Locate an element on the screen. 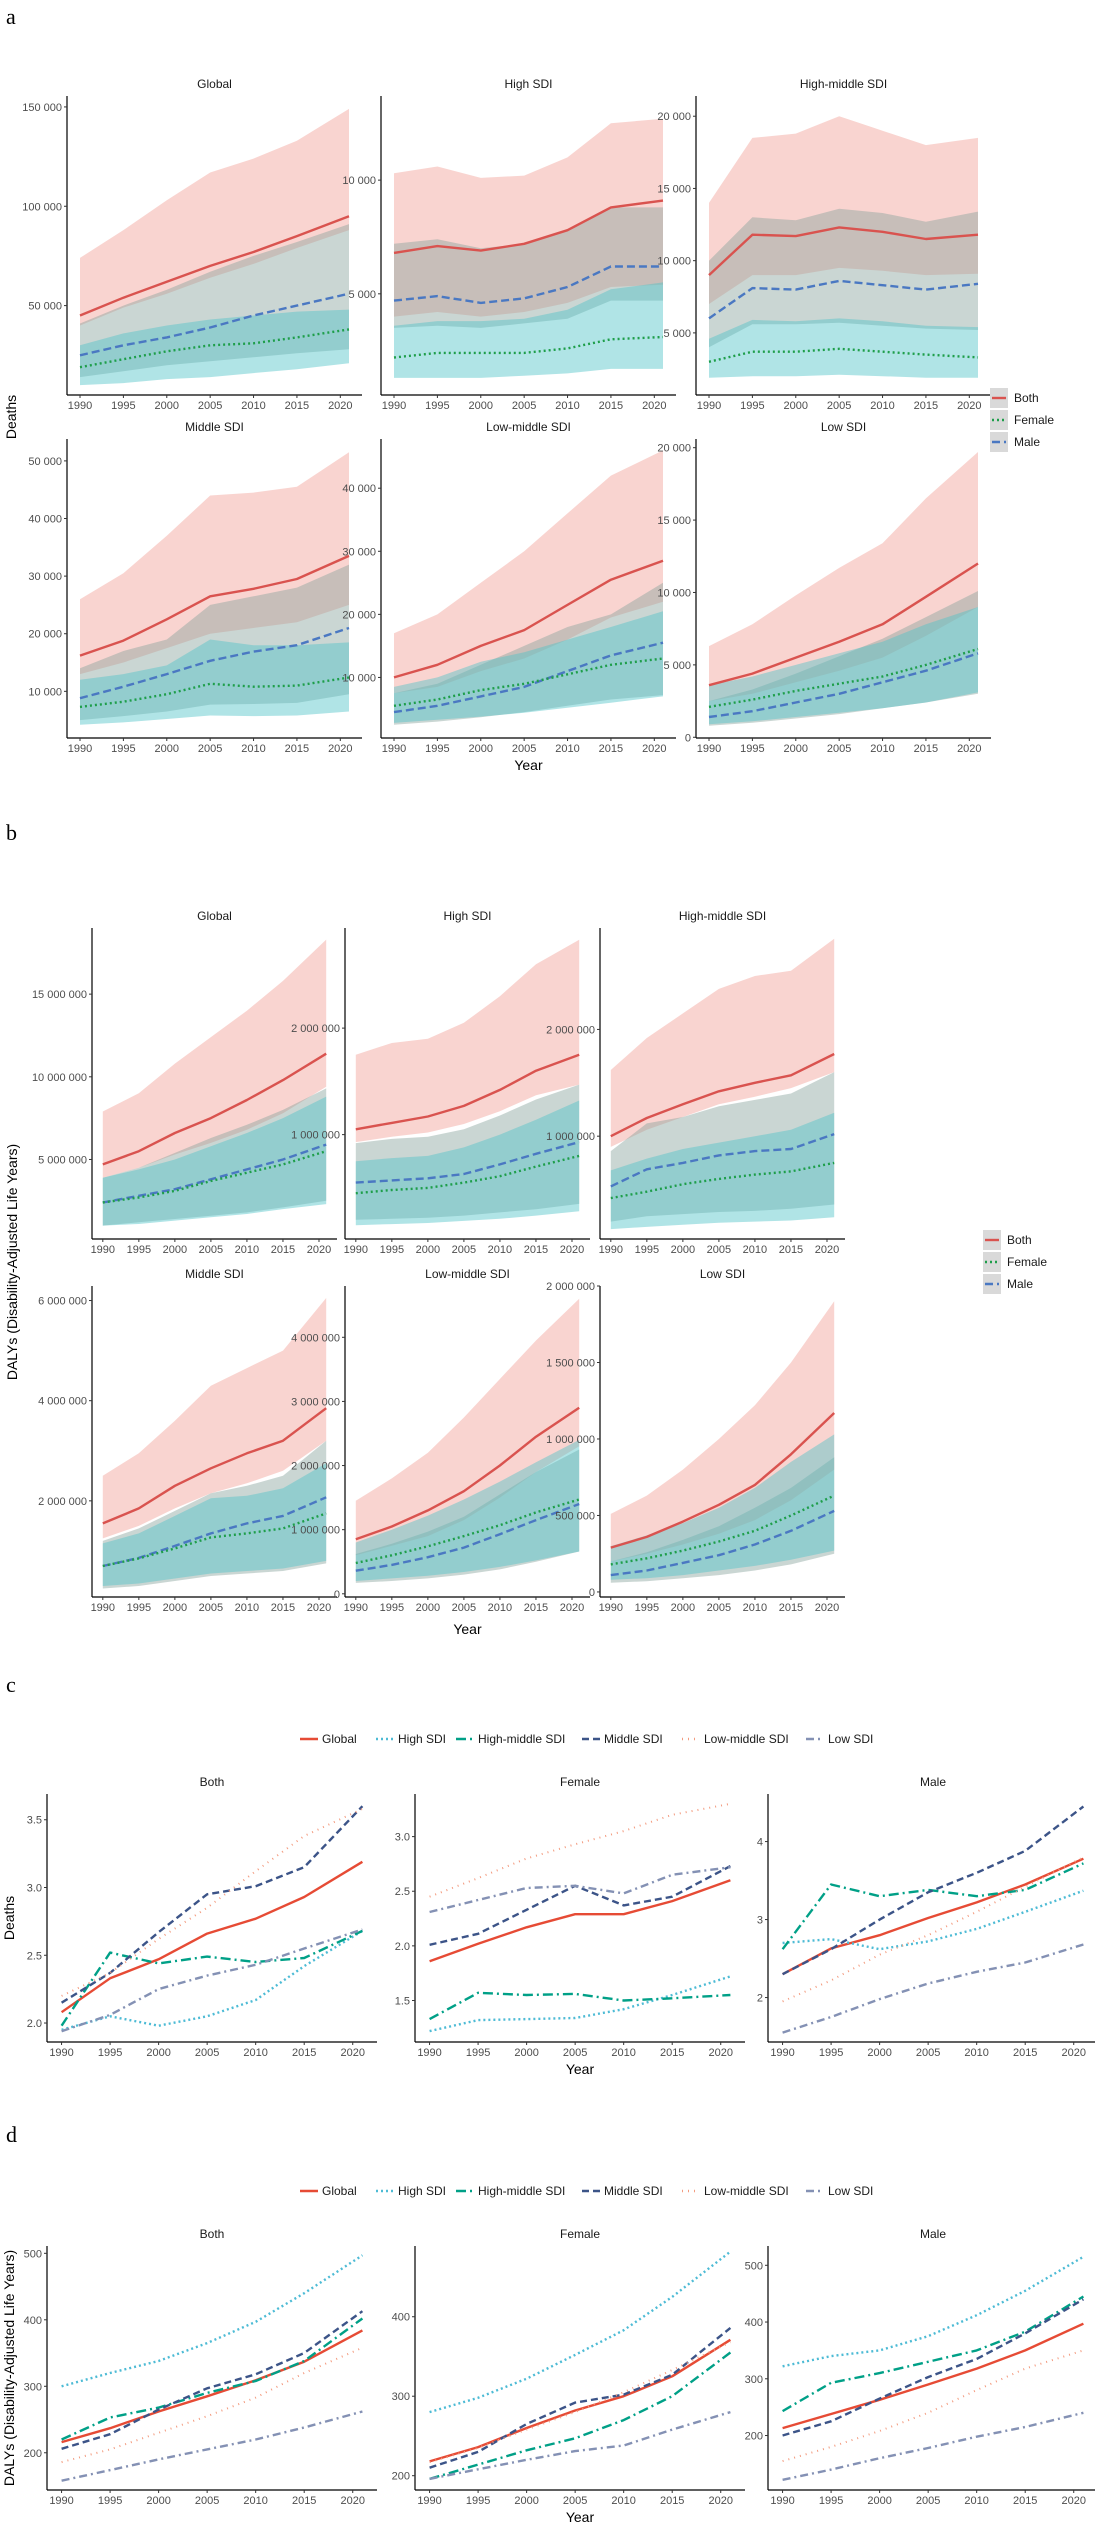 The image size is (1095, 2528). y-axis-title: Deaths is located at coordinates (11, 417).